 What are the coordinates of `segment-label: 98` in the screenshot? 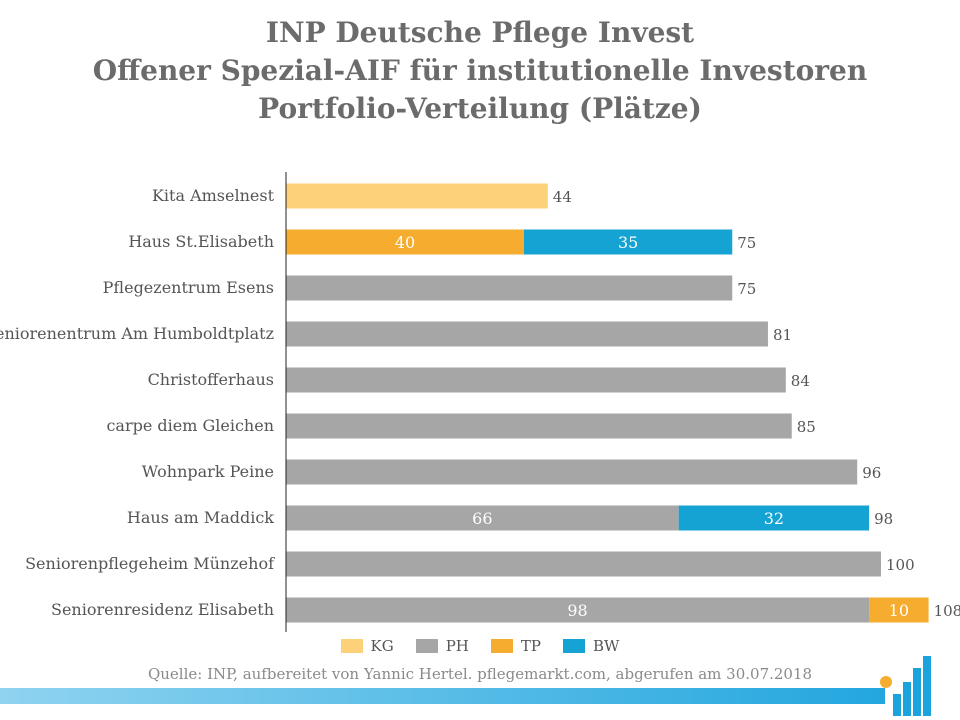 It's located at (577, 610).